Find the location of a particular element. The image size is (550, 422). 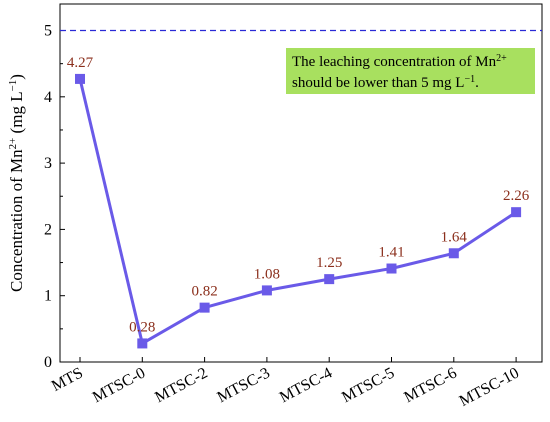

x-tick-label-3: MTSC-3 is located at coordinates (244, 386).